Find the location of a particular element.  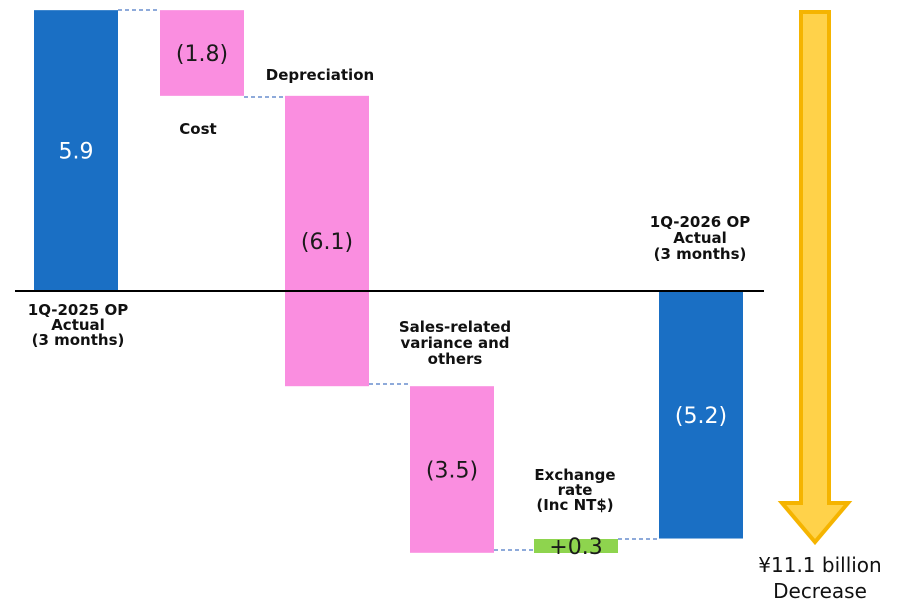

category-label-start-line-2: Actual is located at coordinates (78, 325).